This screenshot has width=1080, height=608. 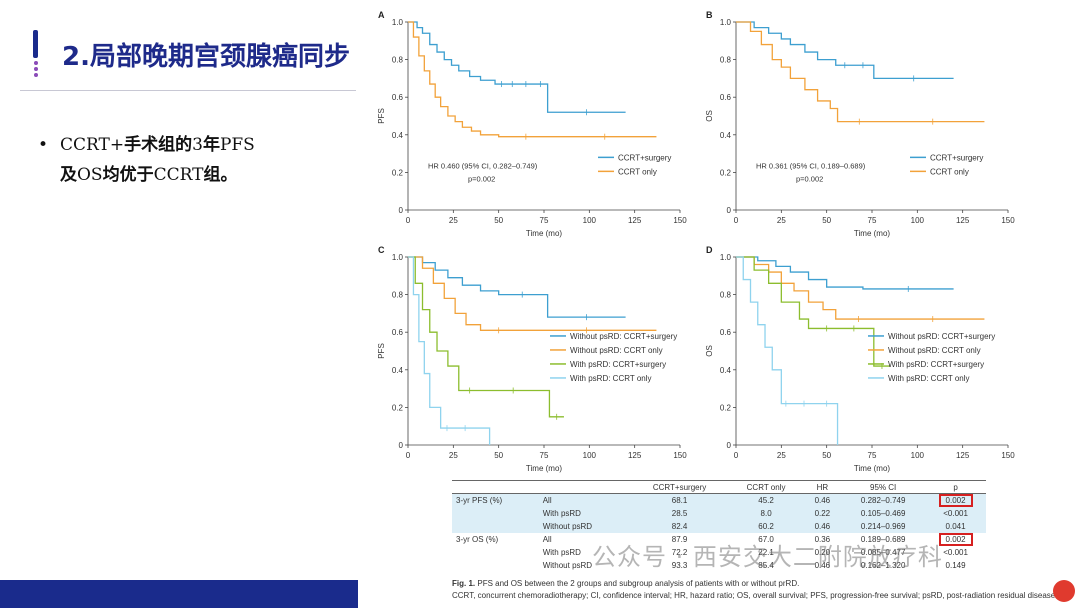 I want to click on table-cell, so click(x=495, y=552).